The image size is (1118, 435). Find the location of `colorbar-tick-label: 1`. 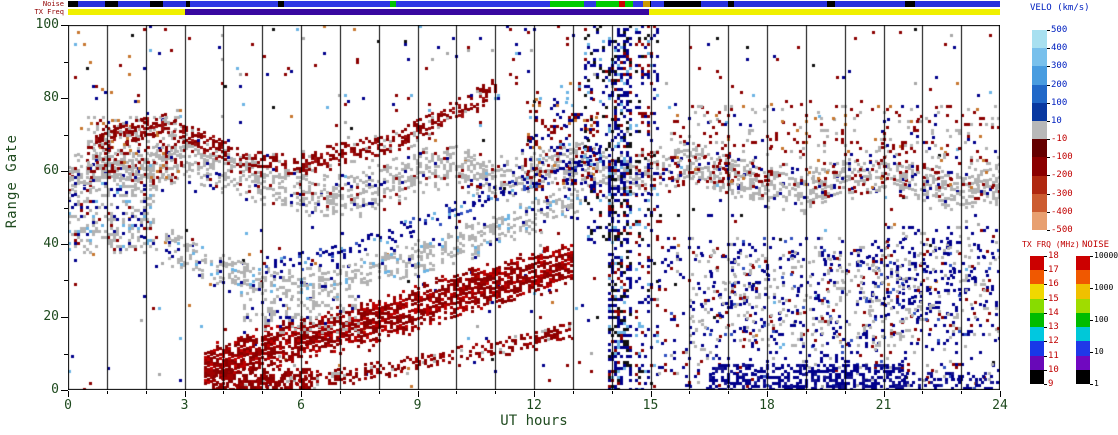

colorbar-tick-label: 1 is located at coordinates (1096, 383).